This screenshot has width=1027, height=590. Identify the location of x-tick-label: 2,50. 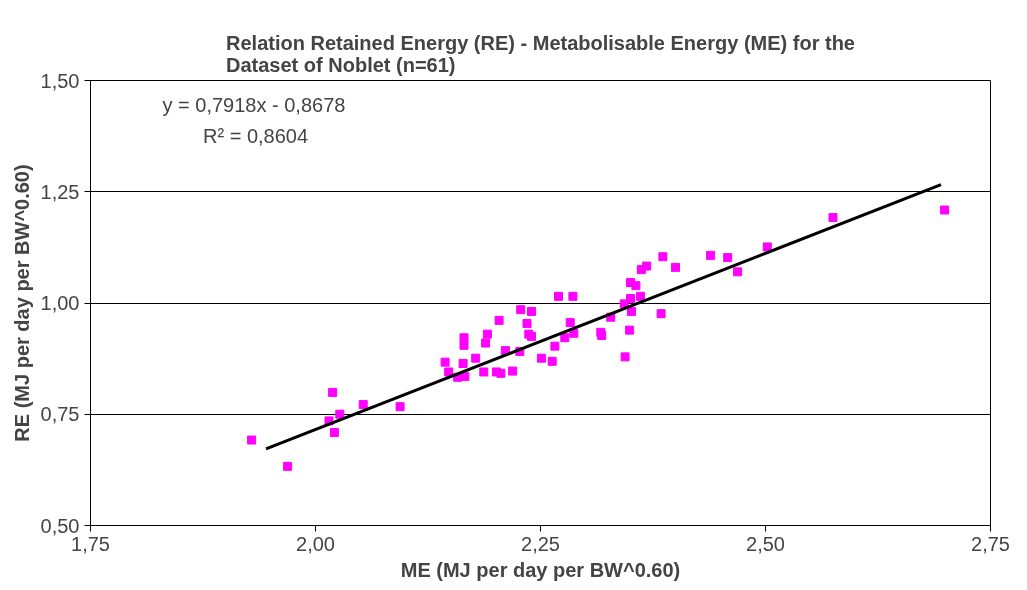
(765, 543).